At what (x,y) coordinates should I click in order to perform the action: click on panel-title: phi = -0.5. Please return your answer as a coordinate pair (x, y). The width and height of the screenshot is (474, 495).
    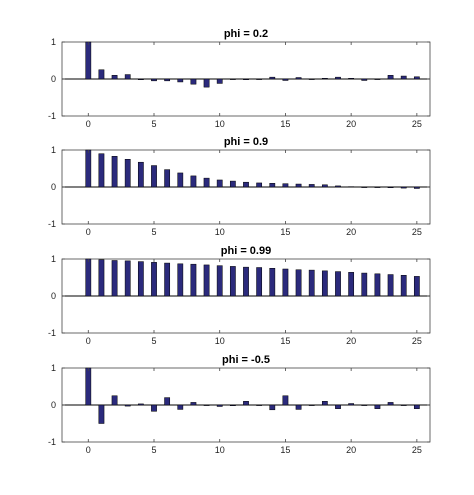
    Looking at the image, I should click on (246, 360).